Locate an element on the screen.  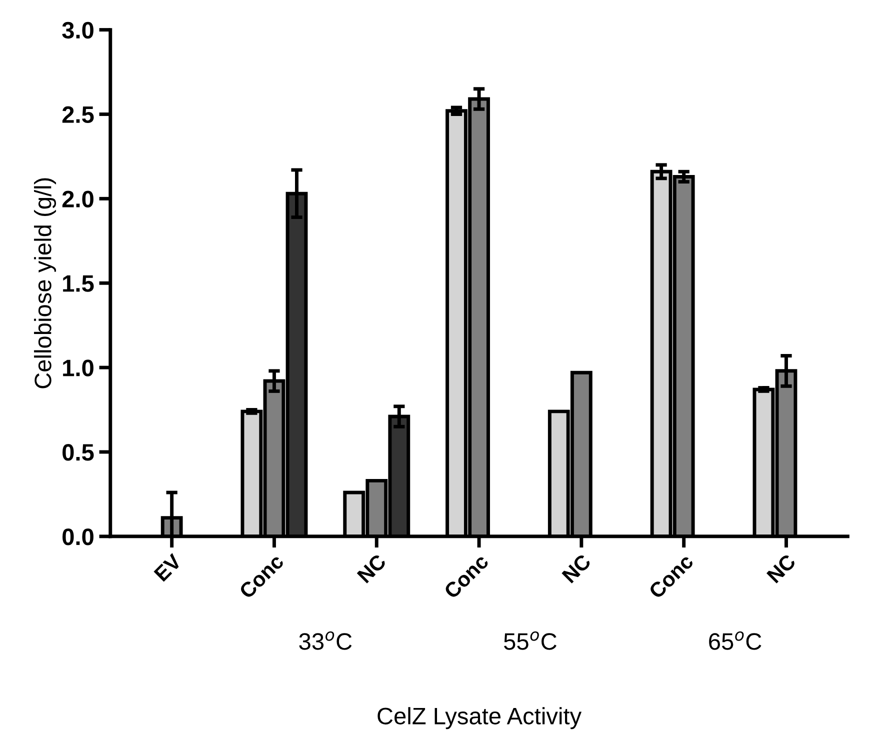
y-axis-title: Cellobiose yield (g/l) is located at coordinates (45, 283).